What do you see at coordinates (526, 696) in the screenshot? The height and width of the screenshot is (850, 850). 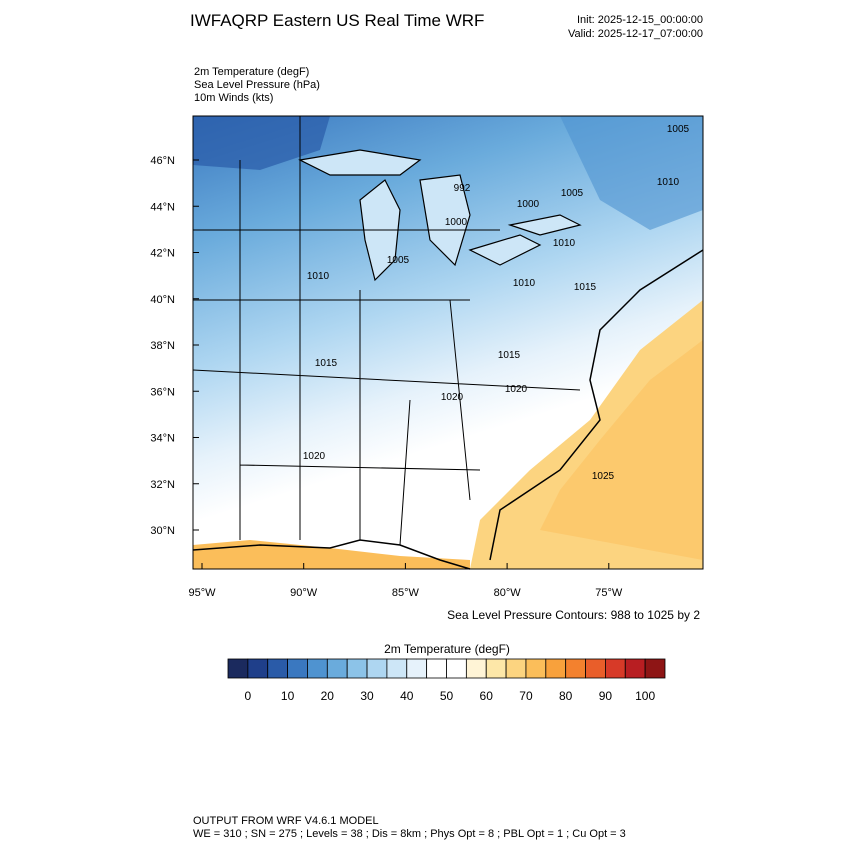 I see `colorbar-tick-label: 70` at bounding box center [526, 696].